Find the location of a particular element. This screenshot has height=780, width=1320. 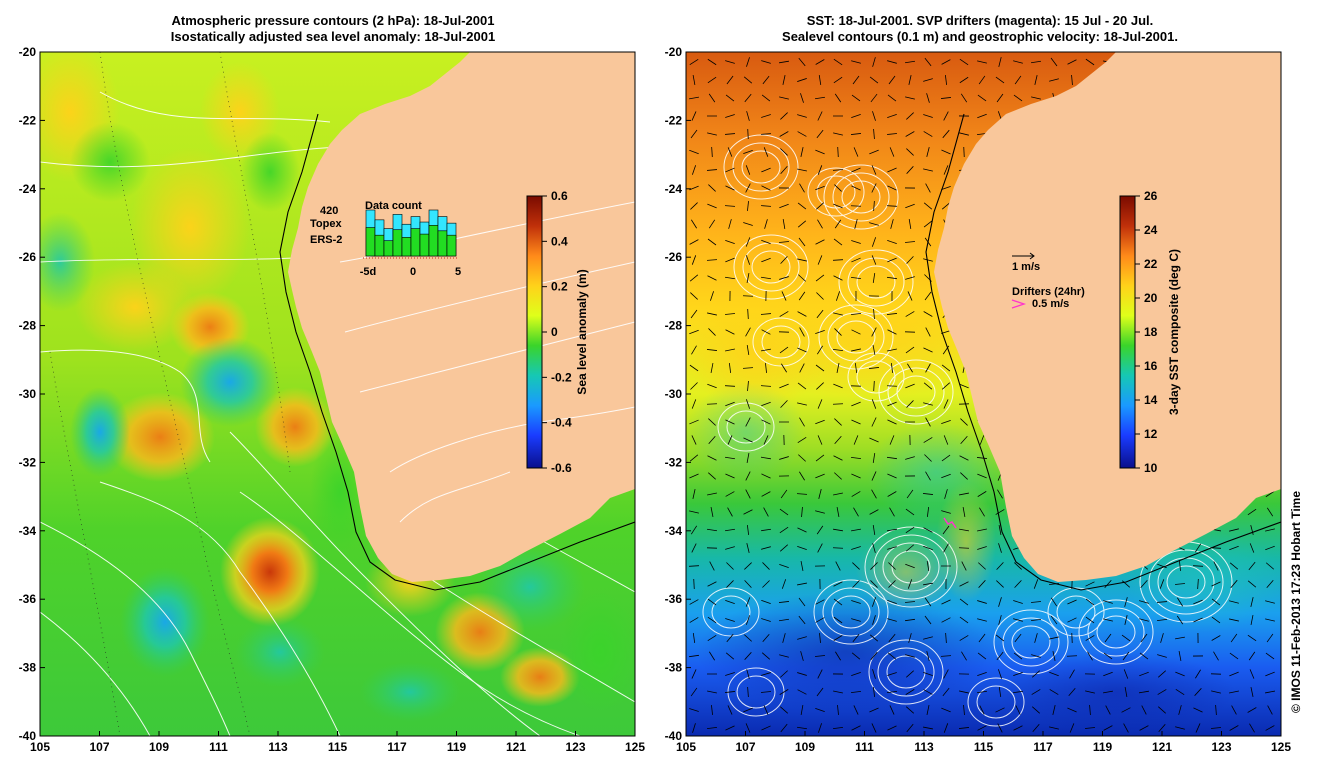

right-lon-tick-label: 125 is located at coordinates (1281, 747).